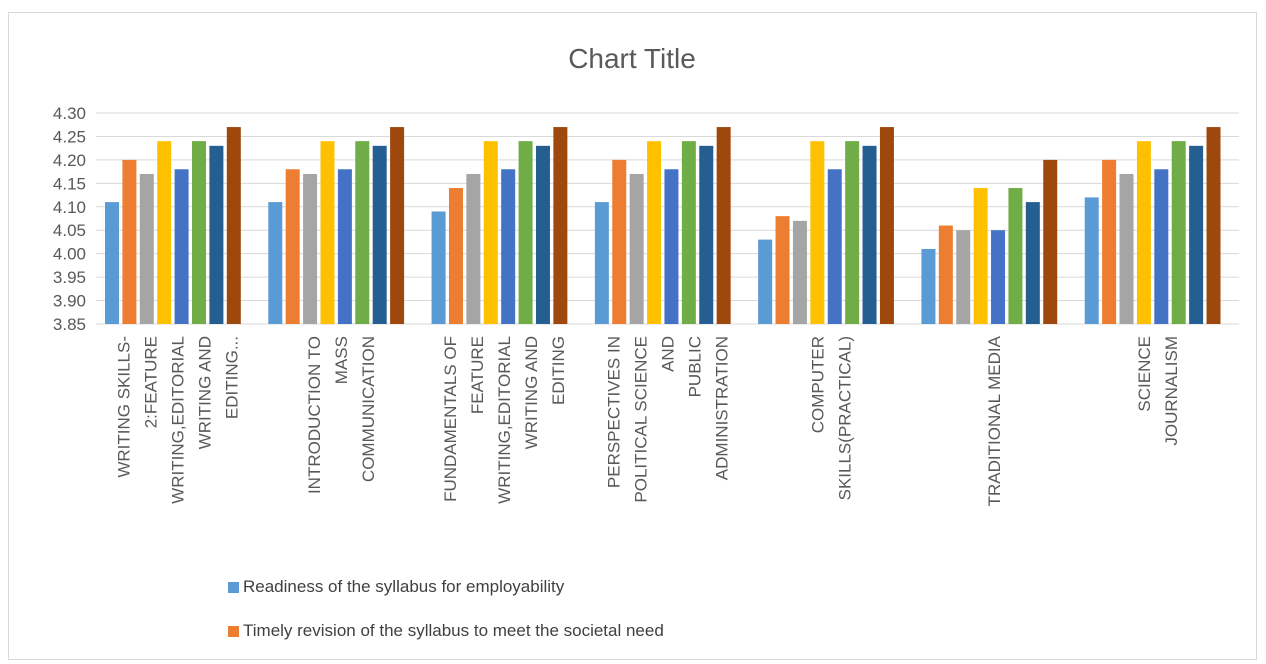  I want to click on x-tick-label: ADMINISTRATION, so click(722, 408).